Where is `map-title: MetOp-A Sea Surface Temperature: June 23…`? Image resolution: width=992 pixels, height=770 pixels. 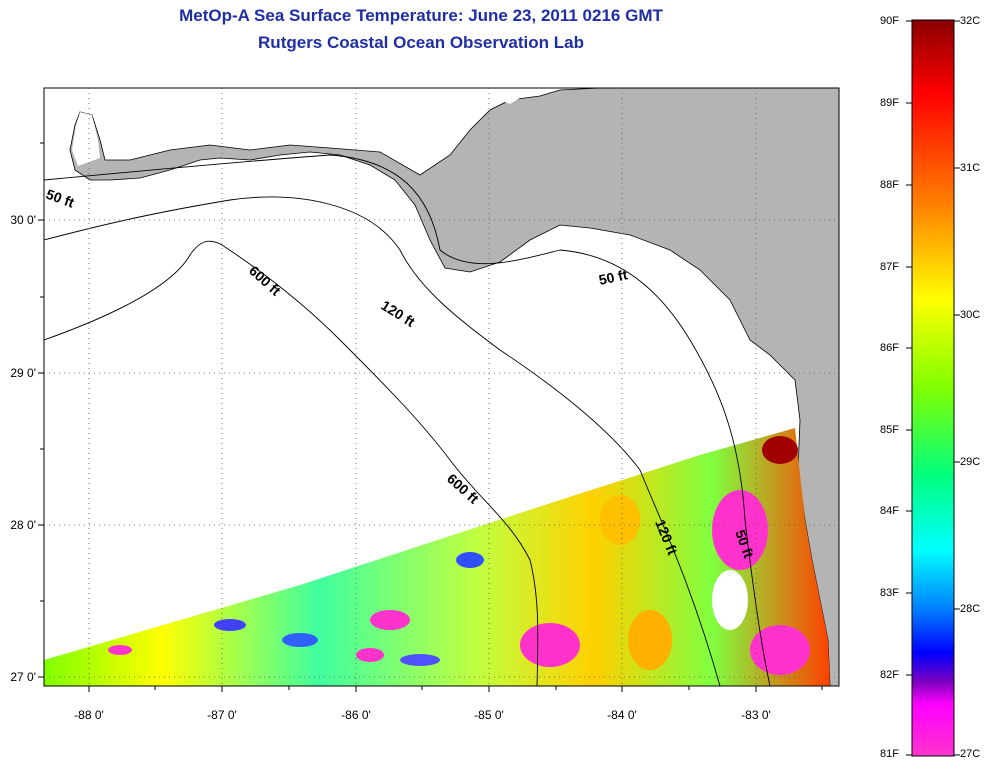
map-title: MetOp-A Sea Surface Temperature: June 23… is located at coordinates (421, 15).